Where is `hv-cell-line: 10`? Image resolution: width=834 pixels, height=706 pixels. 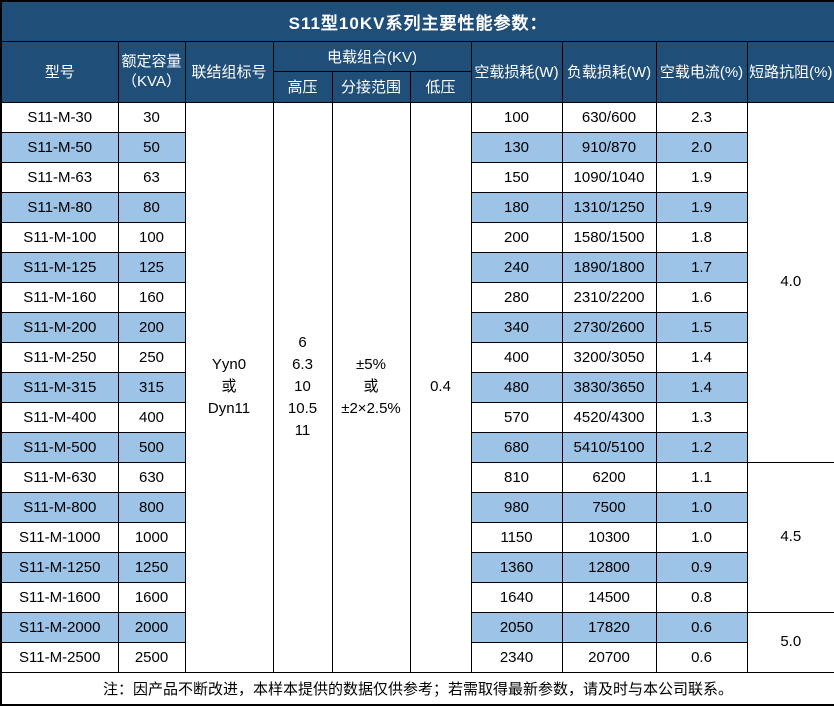 hv-cell-line: 10 is located at coordinates (302, 386).